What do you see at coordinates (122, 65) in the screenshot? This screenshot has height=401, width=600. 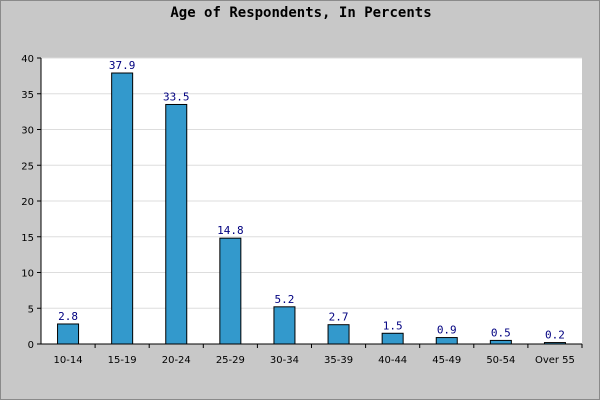 I see `data-label: 37.9` at bounding box center [122, 65].